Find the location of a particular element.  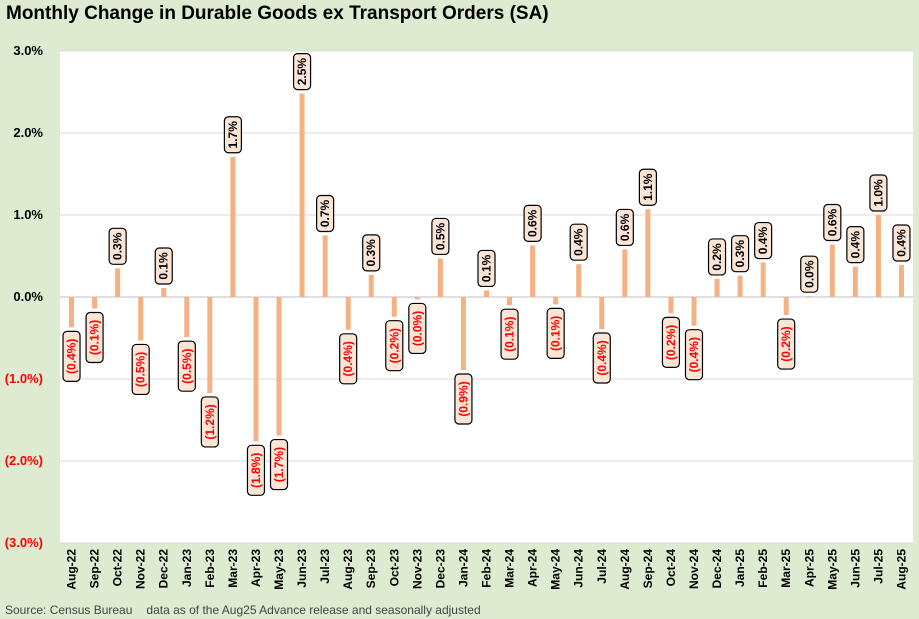

x-tick-label: Aug-25 is located at coordinates (901, 569).